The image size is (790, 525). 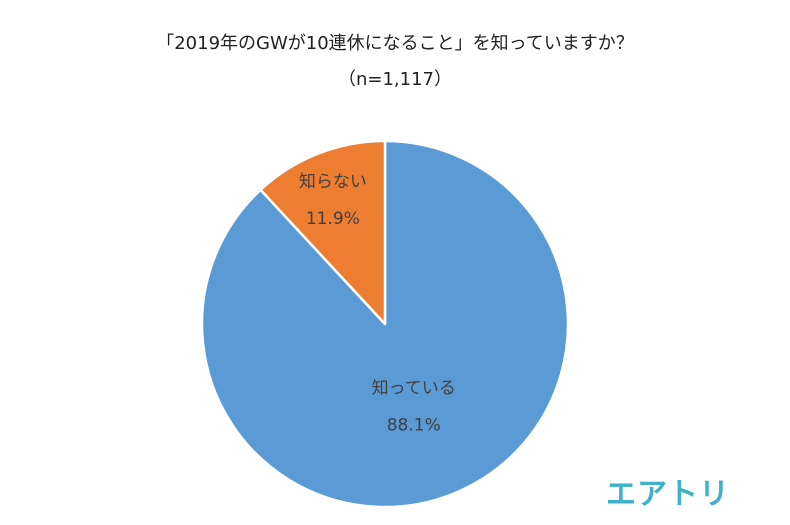 I want to click on airtrip-logo: エアトリ, so click(x=668, y=494).